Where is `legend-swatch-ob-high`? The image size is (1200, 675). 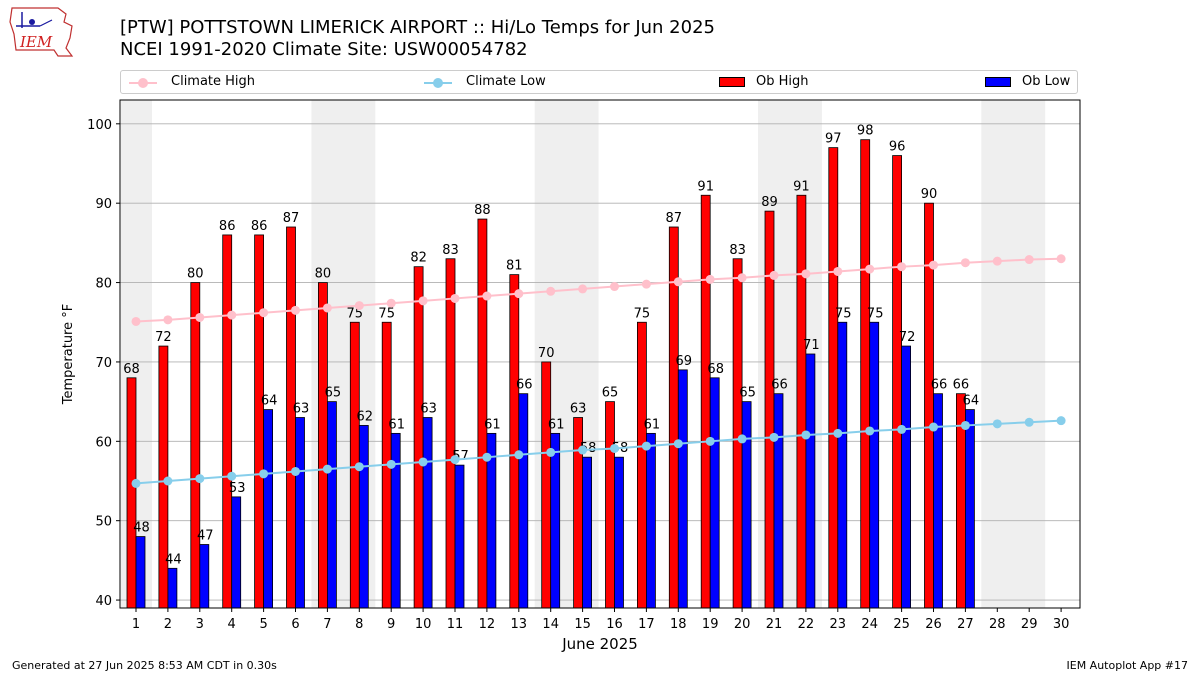
legend-swatch-ob-high is located at coordinates (732, 82).